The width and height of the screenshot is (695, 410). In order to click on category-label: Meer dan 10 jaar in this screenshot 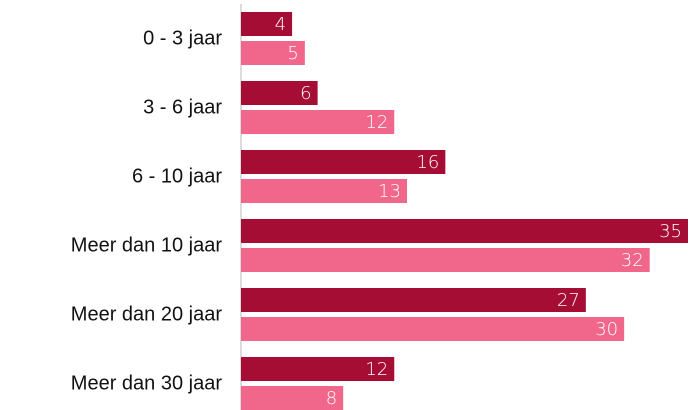, I will do `click(147, 245)`.